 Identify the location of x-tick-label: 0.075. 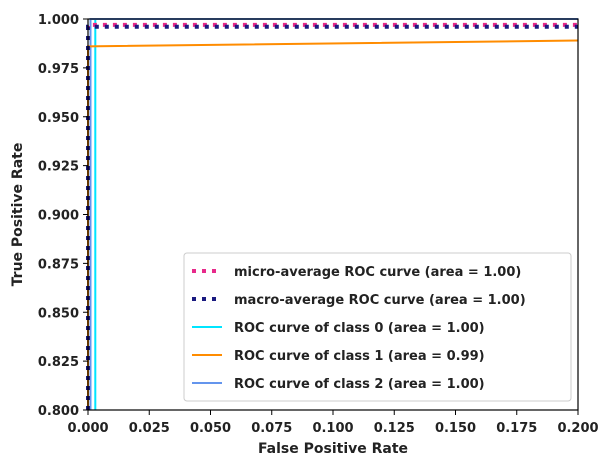
(271, 428).